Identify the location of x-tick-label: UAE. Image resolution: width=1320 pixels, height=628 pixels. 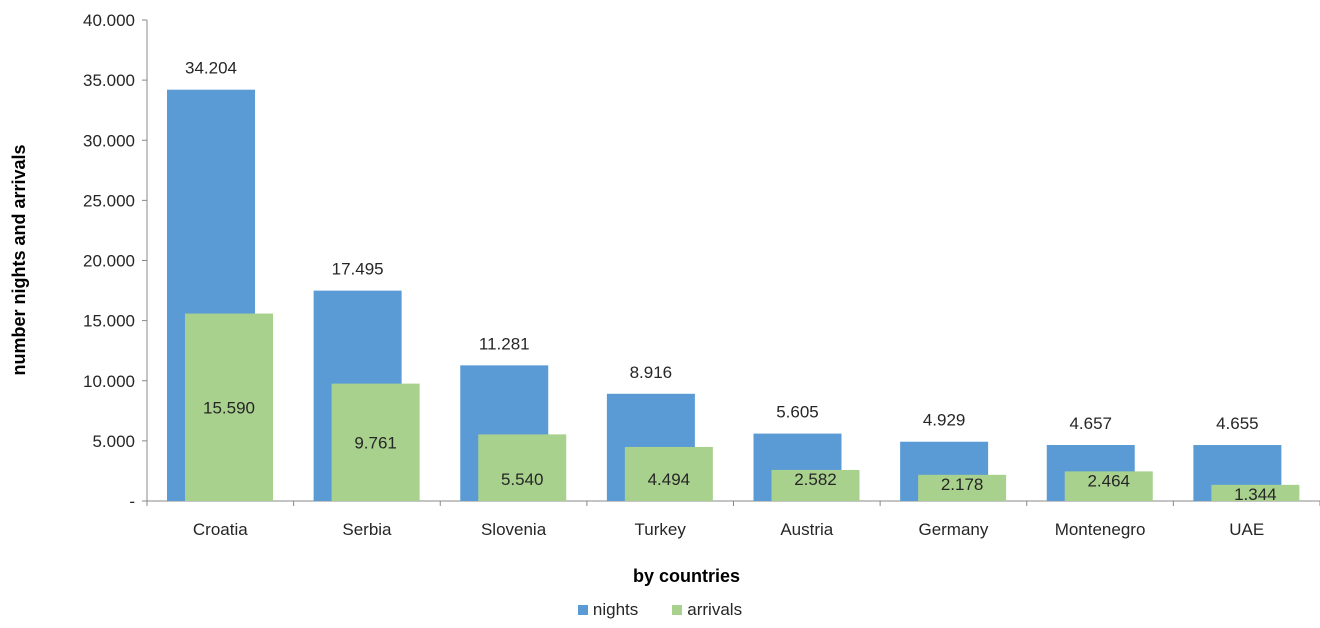
(1246, 529).